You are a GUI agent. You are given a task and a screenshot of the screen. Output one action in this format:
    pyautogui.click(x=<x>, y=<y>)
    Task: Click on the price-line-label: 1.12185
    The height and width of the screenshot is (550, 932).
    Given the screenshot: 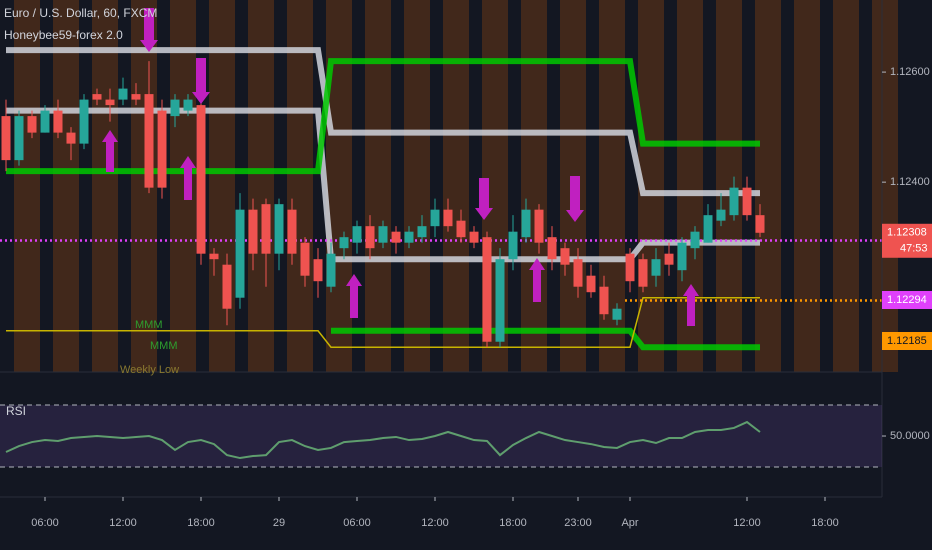 What is the action you would take?
    pyautogui.click(x=907, y=341)
    